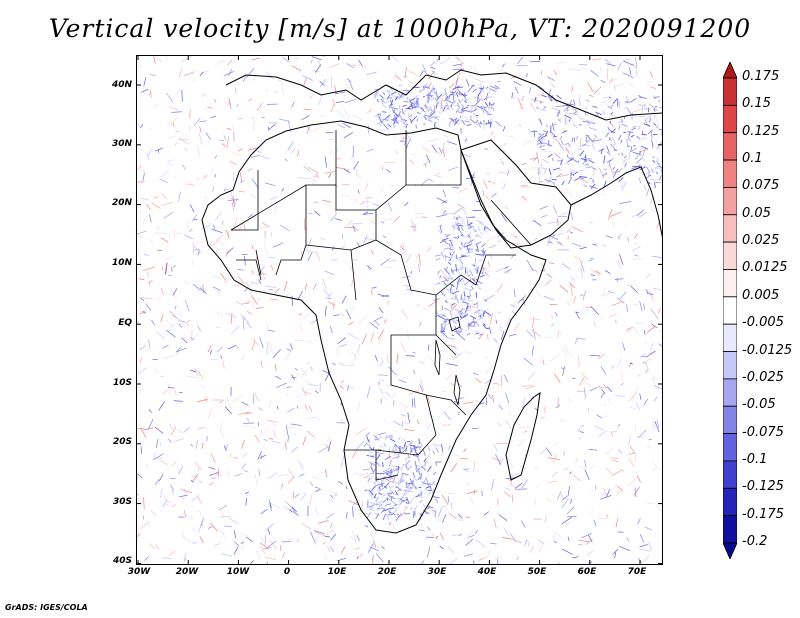  I want to click on lat-label-20n: 20N, so click(121, 203).